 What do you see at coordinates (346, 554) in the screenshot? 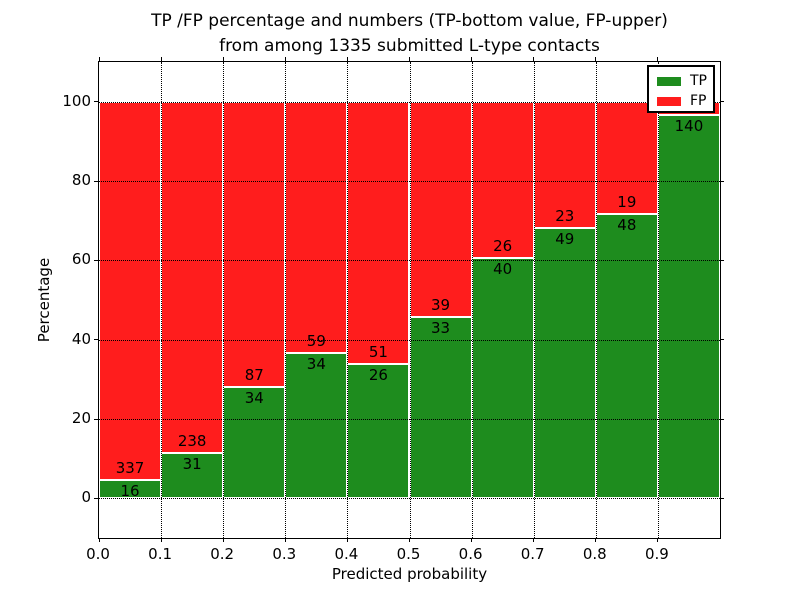
I see `x-tick-label: 0.4` at bounding box center [346, 554].